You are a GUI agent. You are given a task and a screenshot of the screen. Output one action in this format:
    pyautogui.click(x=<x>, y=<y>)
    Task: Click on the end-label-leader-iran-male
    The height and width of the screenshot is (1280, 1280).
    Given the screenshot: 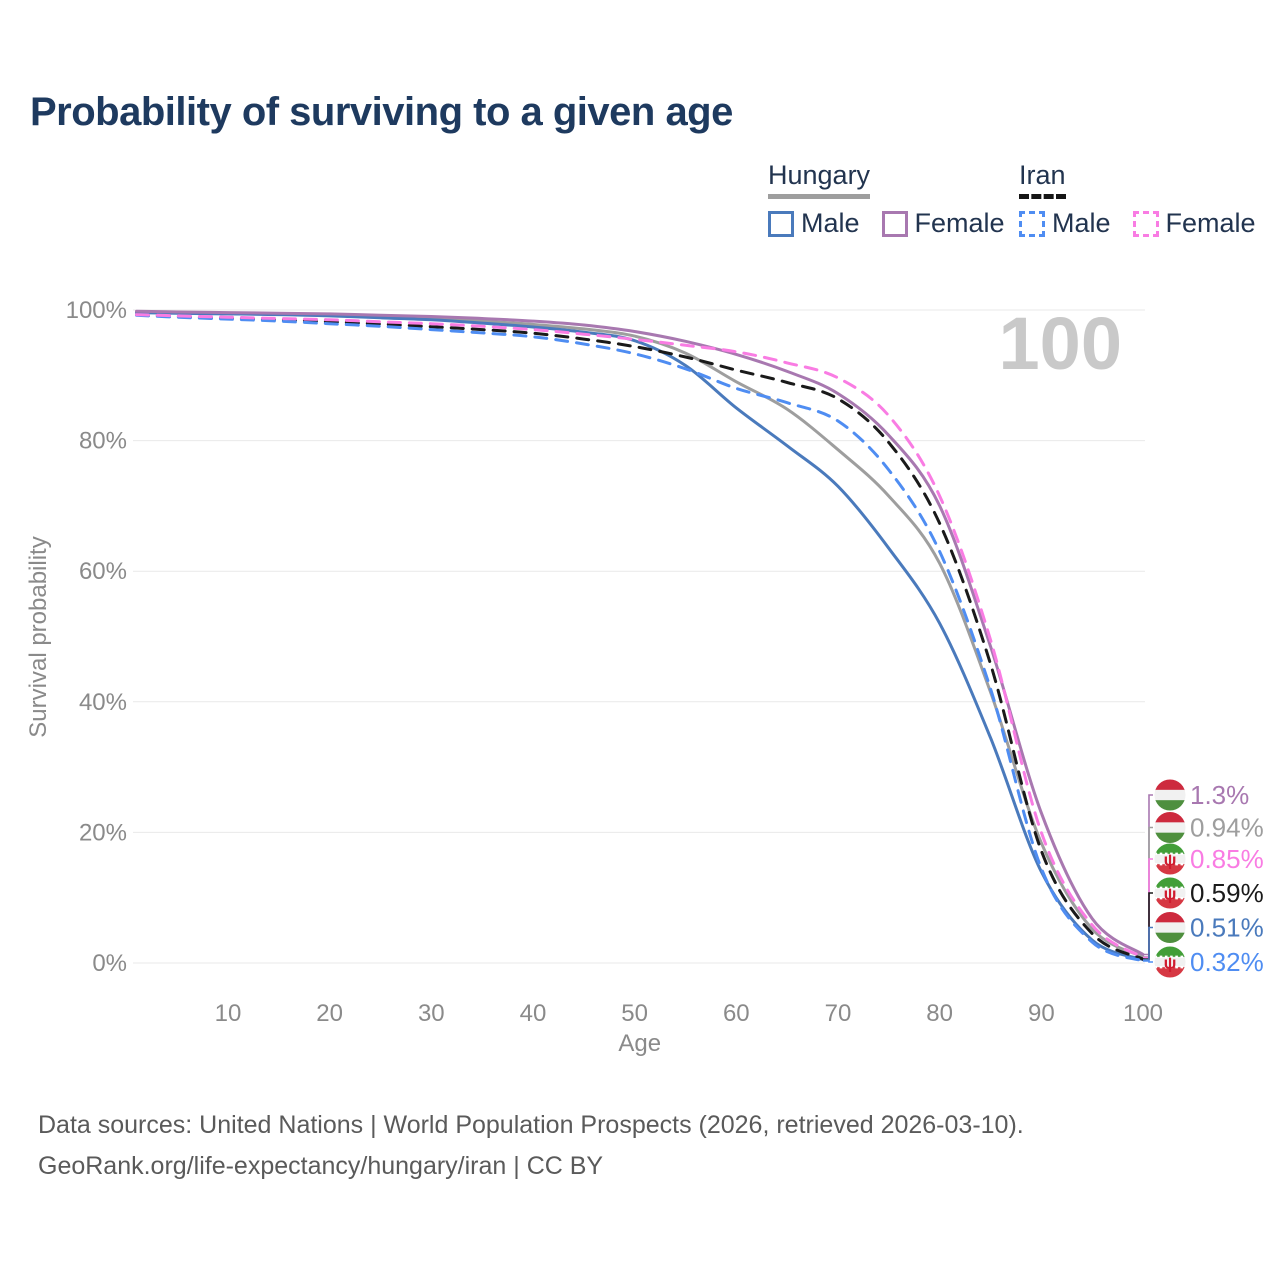 What is the action you would take?
    pyautogui.click(x=1148, y=961)
    